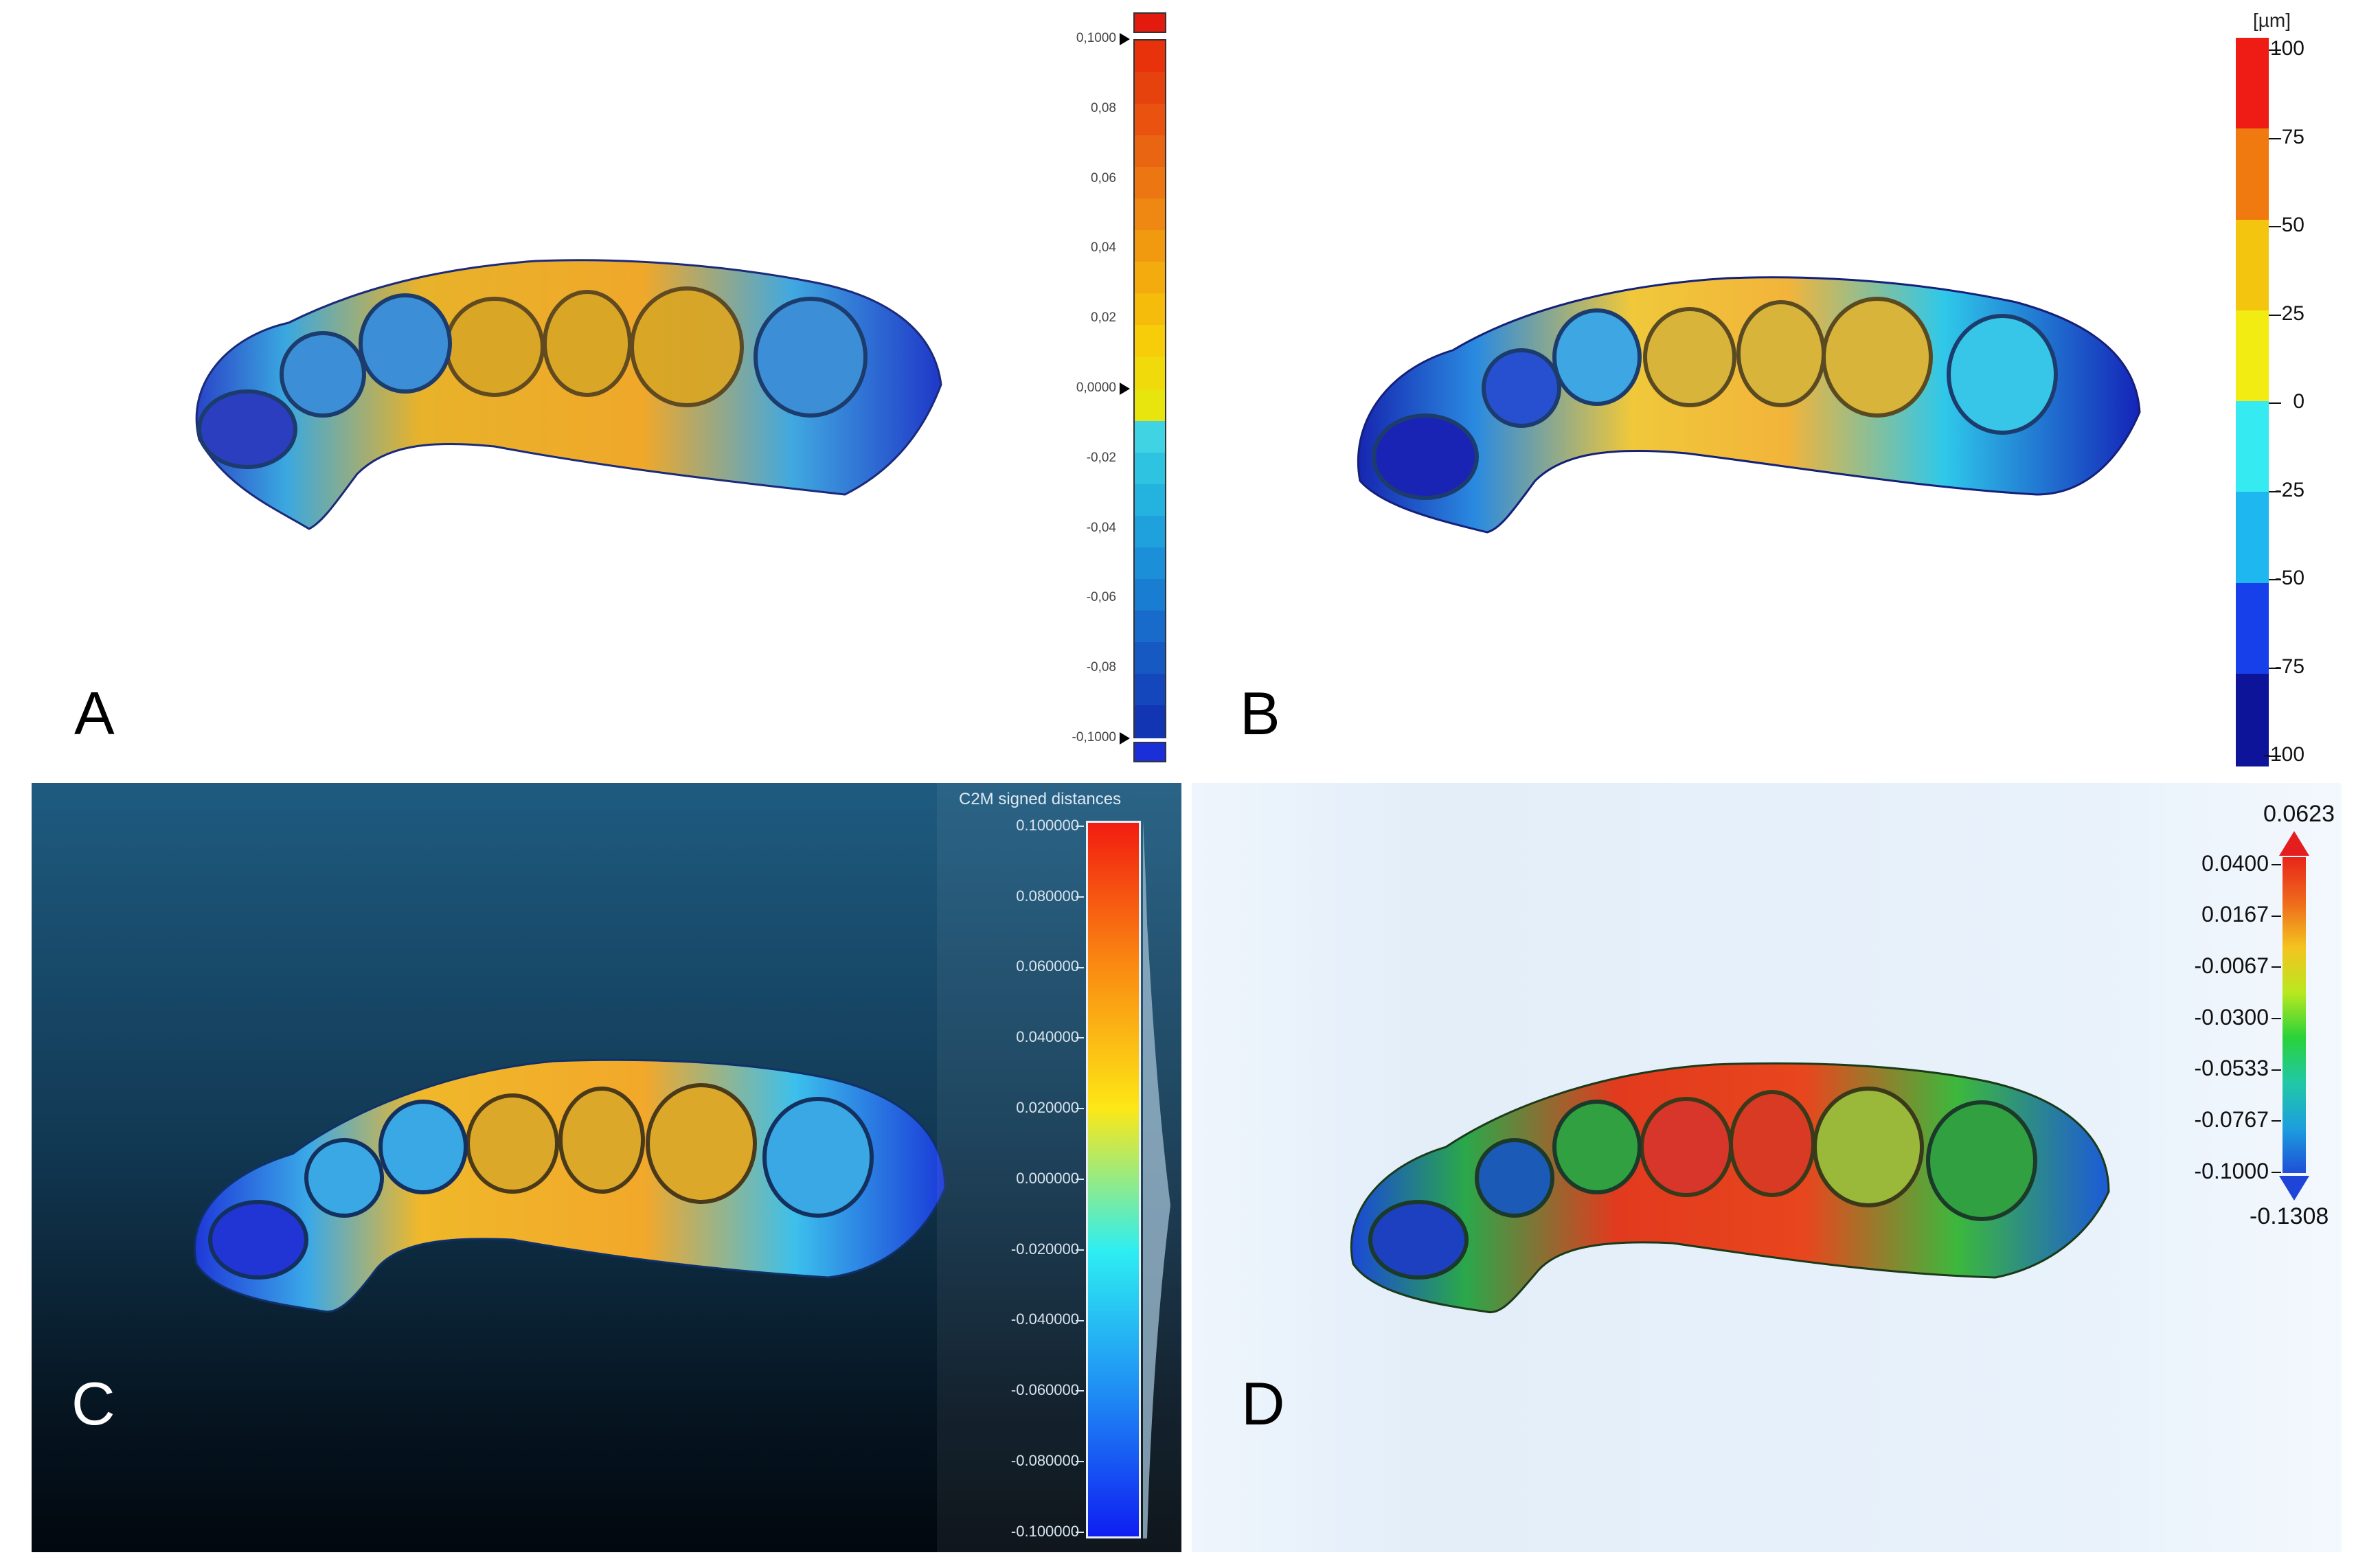  Describe the element at coordinates (2289, 1216) in the screenshot. I see `scale-min-d: -0.1308` at that location.